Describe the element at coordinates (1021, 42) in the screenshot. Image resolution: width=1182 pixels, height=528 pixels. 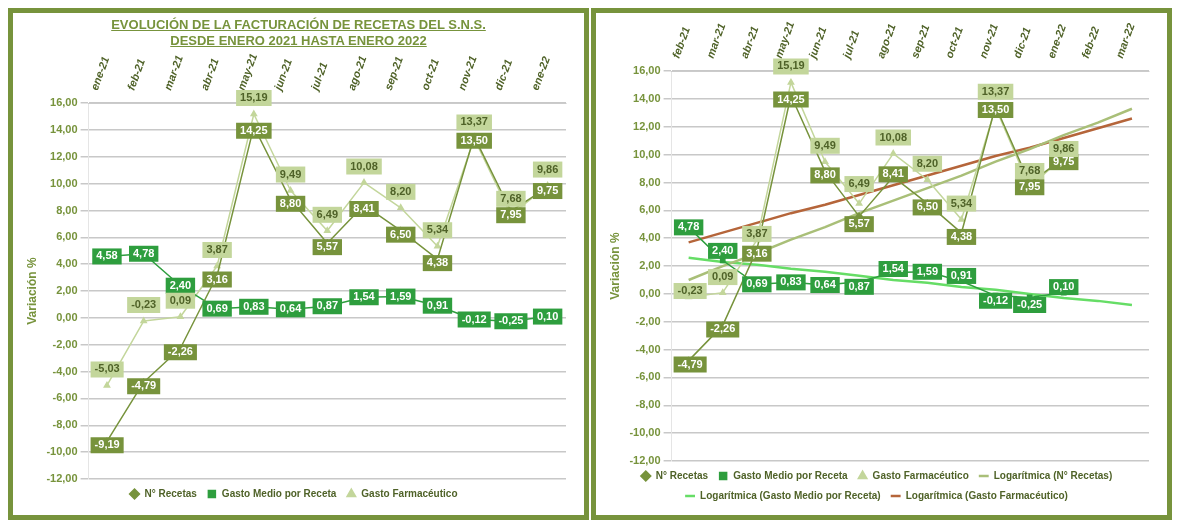
I see `x-tick-label: dic-21` at that location.